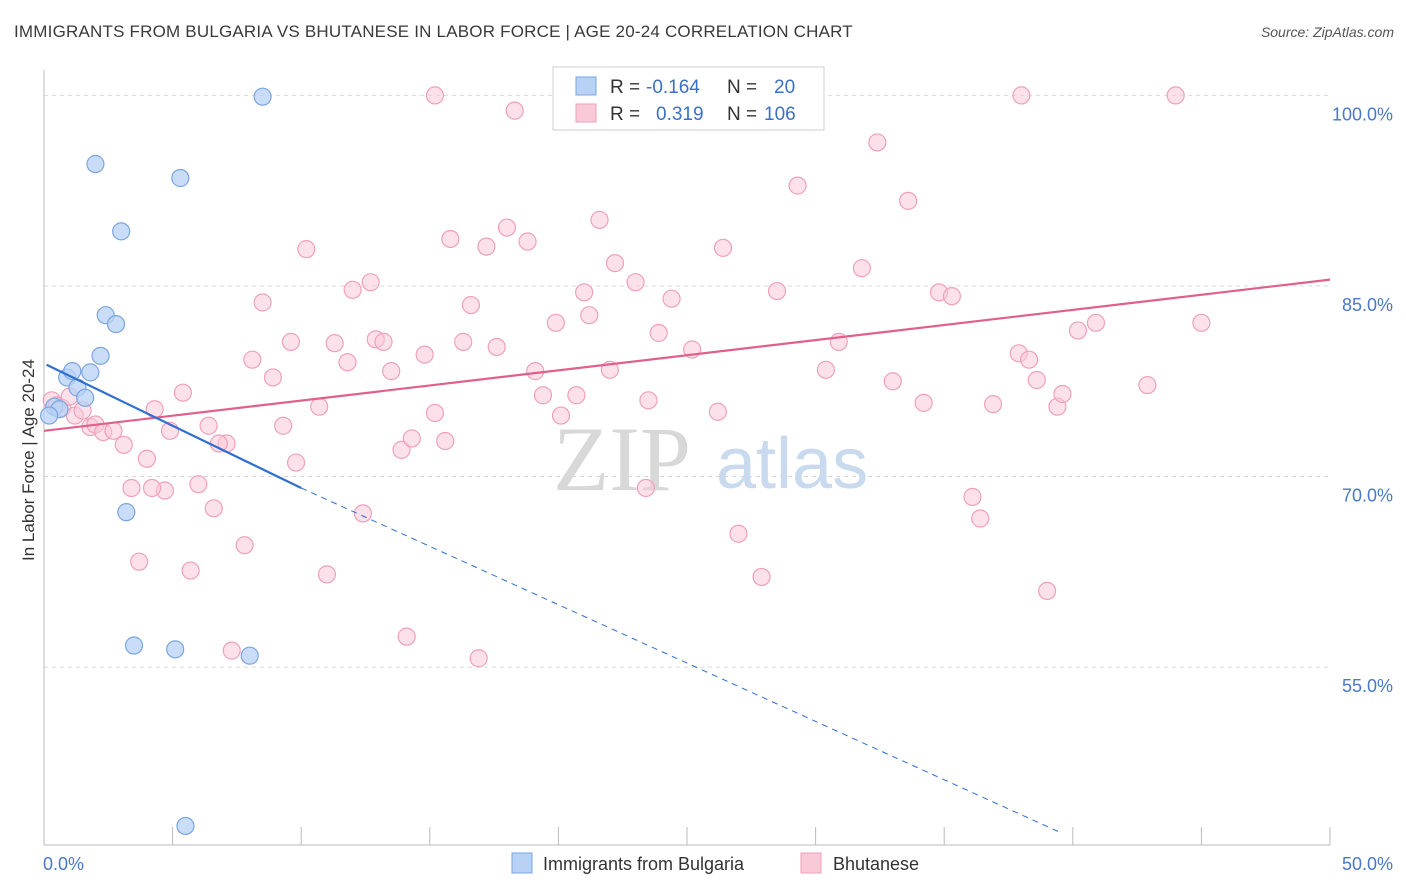 The height and width of the screenshot is (892, 1406). I want to click on legend-r-value-1: -0.164, so click(673, 87).